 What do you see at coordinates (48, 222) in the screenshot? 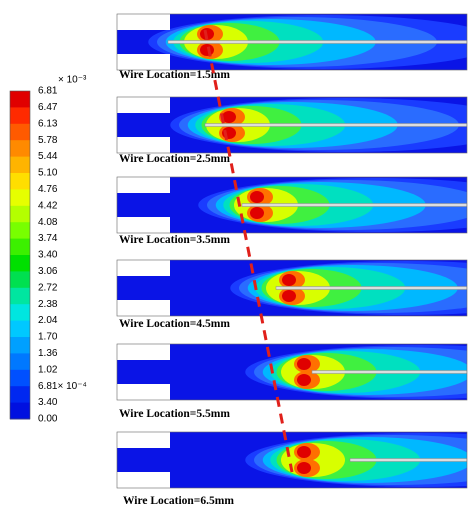
I see `colorbar-label: 4.08` at bounding box center [48, 222].